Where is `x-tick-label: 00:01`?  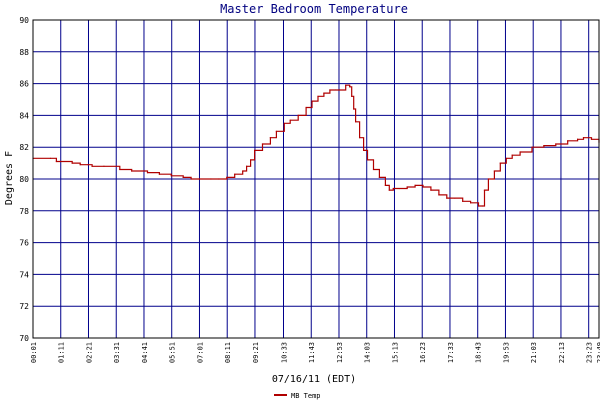
x-tick-label: 00:01 is located at coordinates (34, 352).